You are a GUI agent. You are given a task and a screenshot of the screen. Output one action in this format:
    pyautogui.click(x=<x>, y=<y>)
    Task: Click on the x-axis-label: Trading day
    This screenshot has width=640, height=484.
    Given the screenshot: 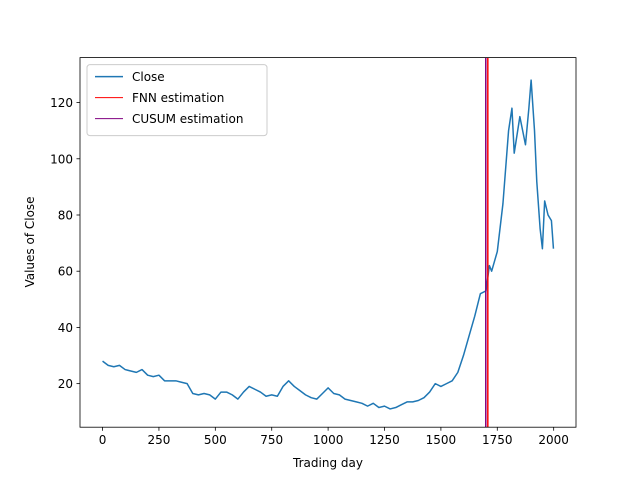 What is the action you would take?
    pyautogui.click(x=327, y=463)
    